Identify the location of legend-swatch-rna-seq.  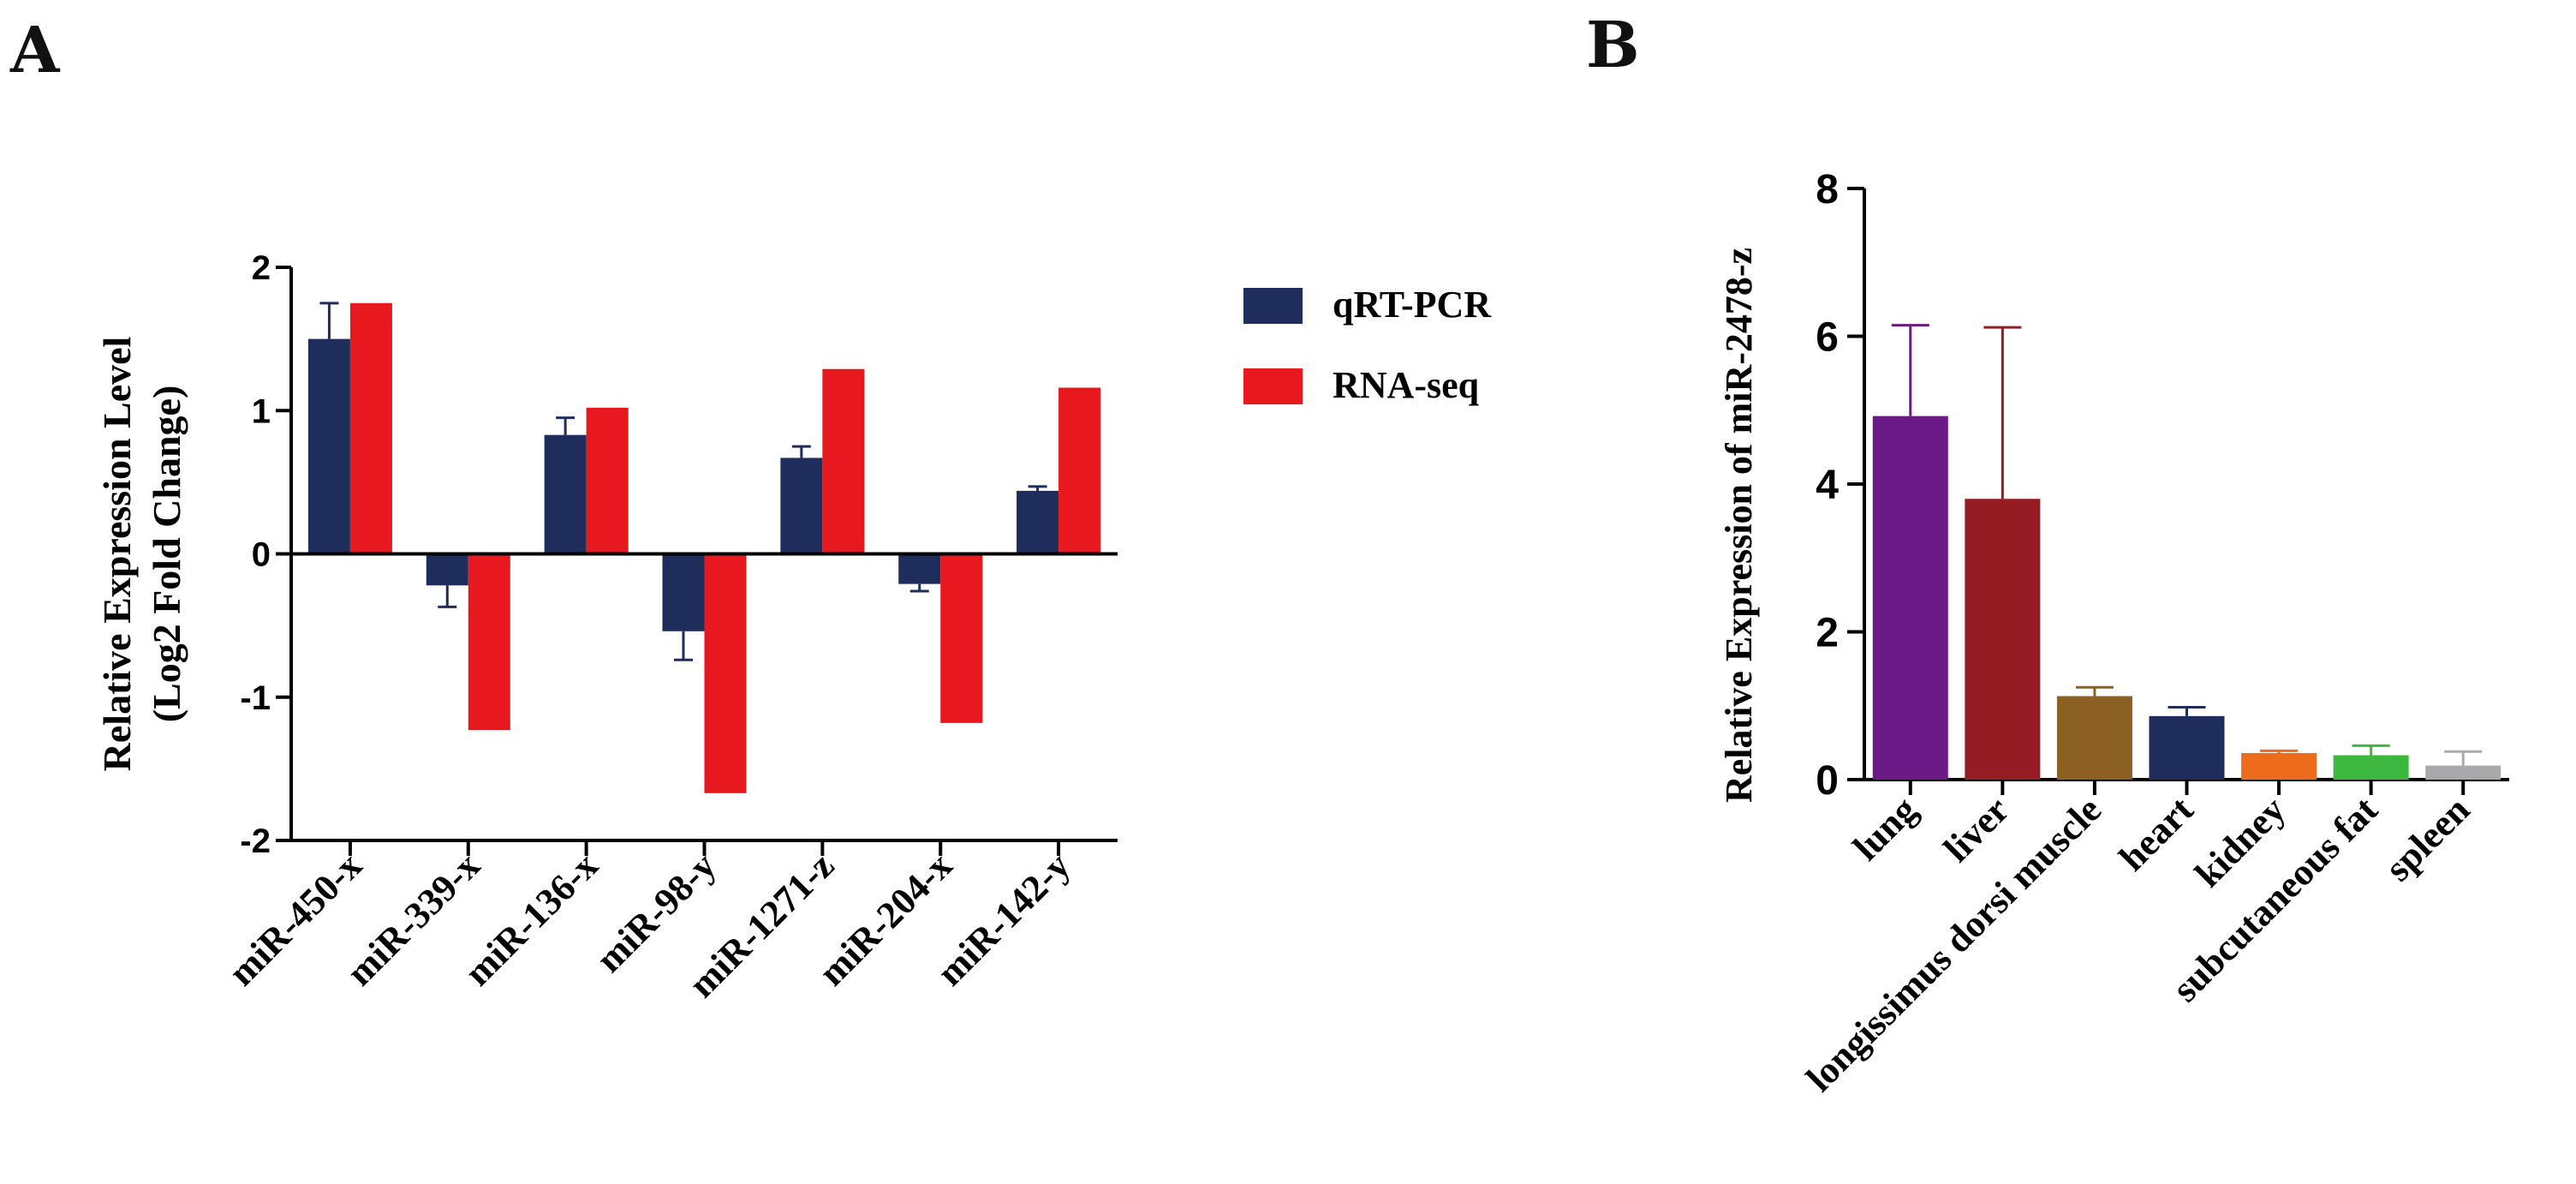
(1273, 386).